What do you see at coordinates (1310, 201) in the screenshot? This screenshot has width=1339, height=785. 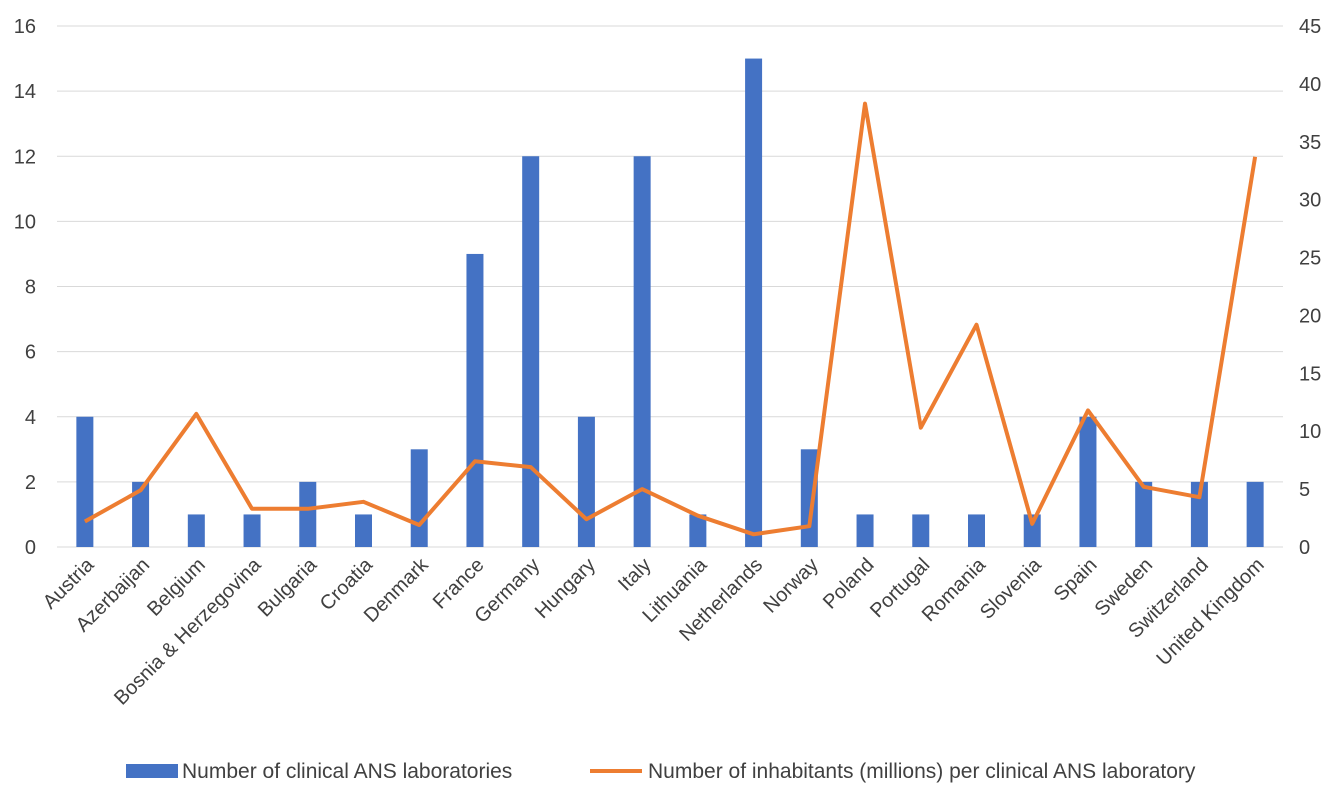 I see `right-tick-label: 30` at bounding box center [1310, 201].